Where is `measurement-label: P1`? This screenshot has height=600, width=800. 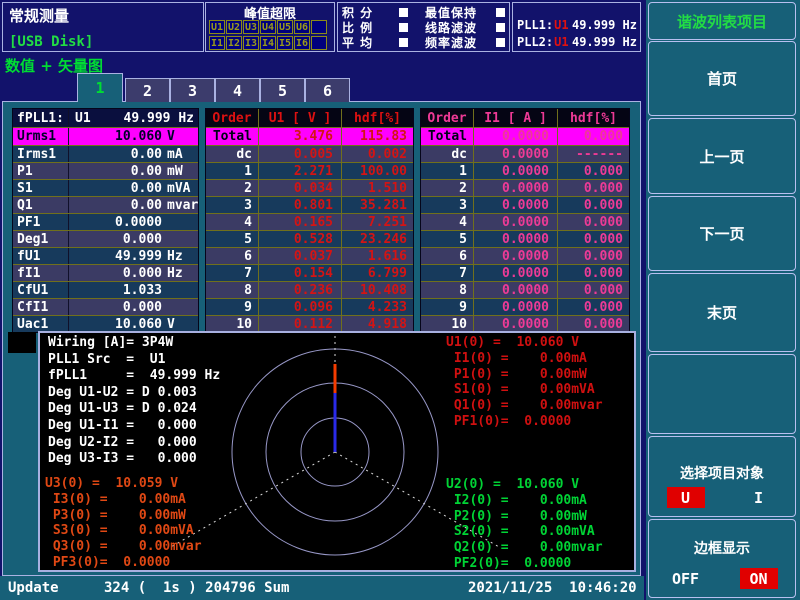
measurement-label: P1 is located at coordinates (41, 171).